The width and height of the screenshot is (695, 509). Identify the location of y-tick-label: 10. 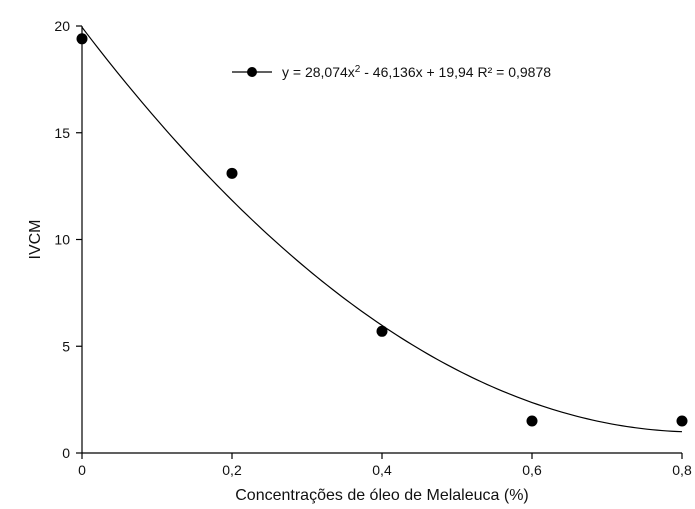
(62, 240).